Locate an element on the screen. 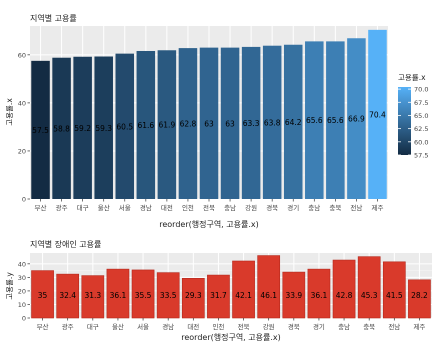 Image resolution: width=435 pixels, height=351 pixels. x-tick-label: 전남 is located at coordinates (394, 326).